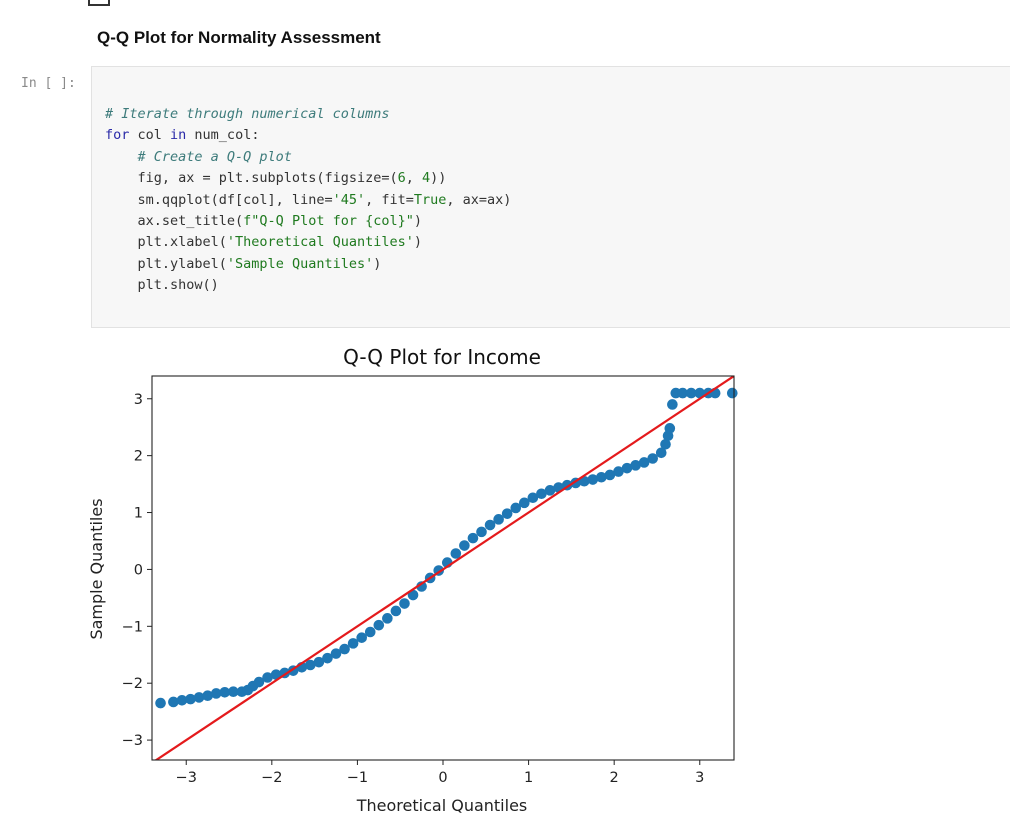  What do you see at coordinates (357, 778) in the screenshot?
I see `x-tick-label: −1` at bounding box center [357, 778].